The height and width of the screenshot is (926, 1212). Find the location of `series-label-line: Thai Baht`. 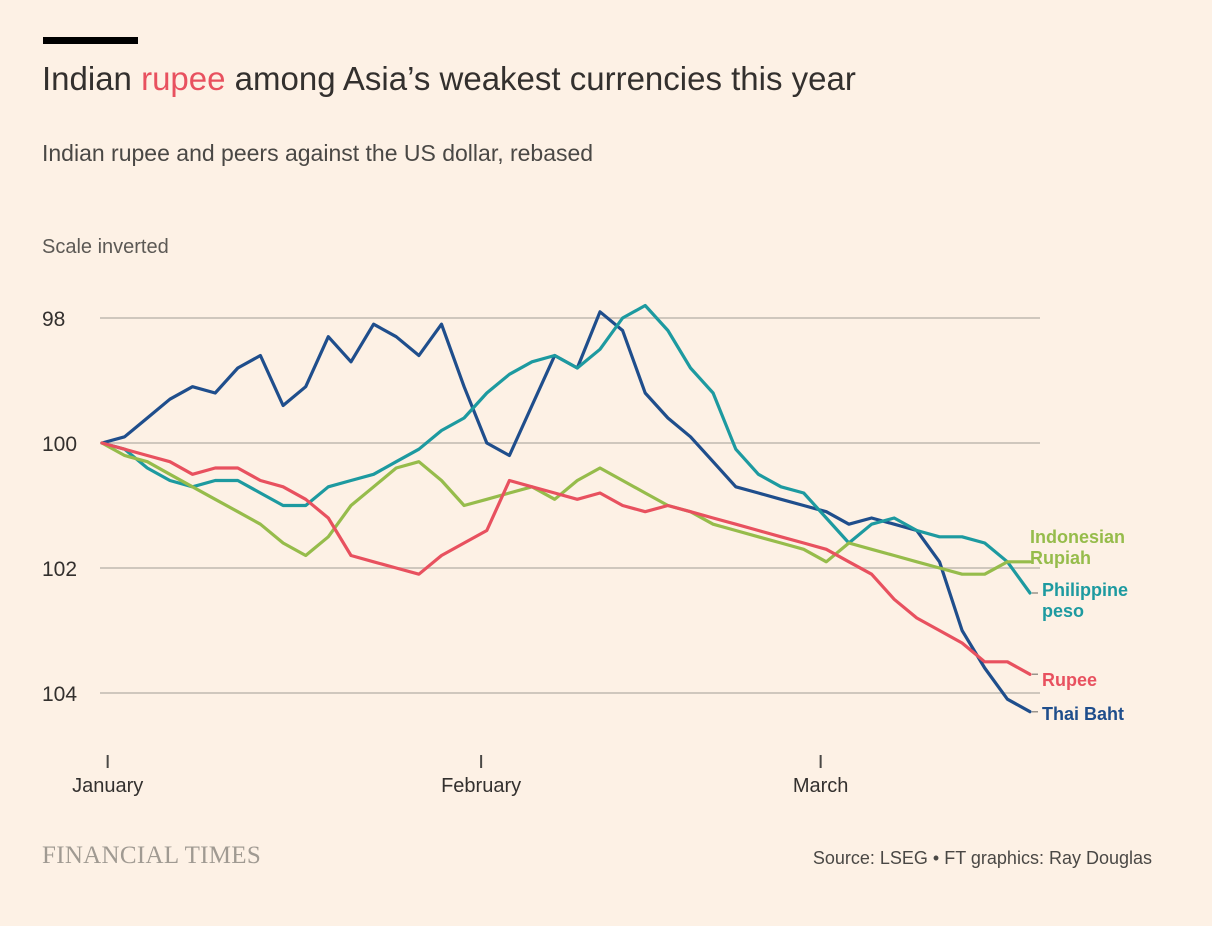

series-label-line: Thai Baht is located at coordinates (1083, 714).